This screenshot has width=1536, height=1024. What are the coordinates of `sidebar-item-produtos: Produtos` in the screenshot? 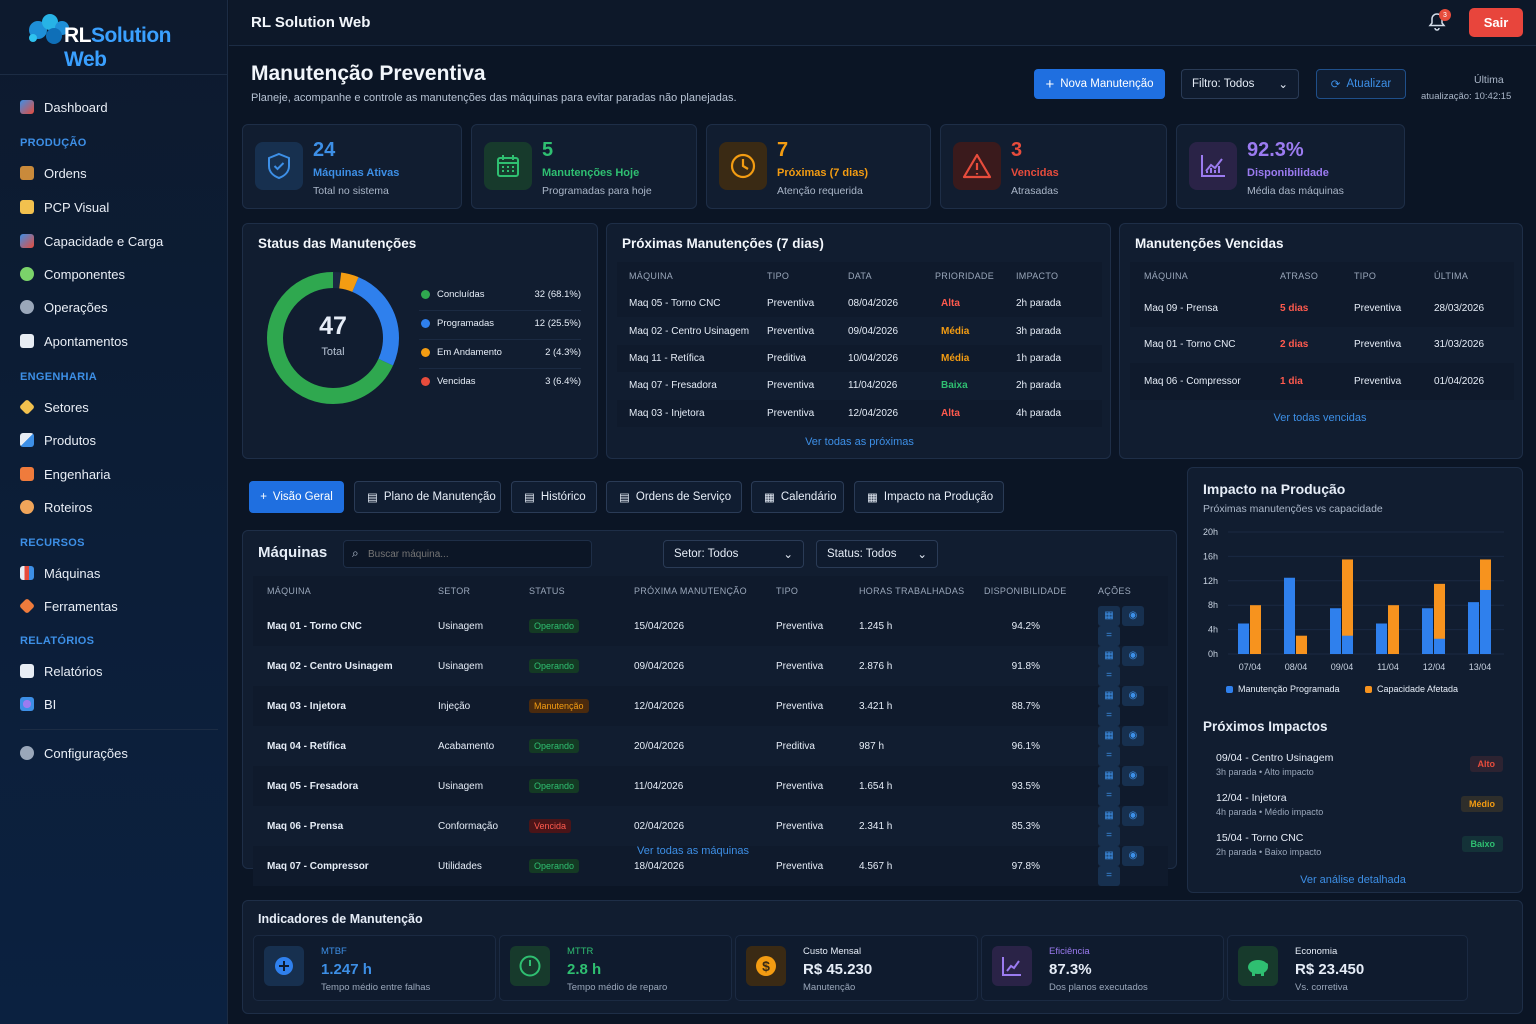 It's located at (58, 440).